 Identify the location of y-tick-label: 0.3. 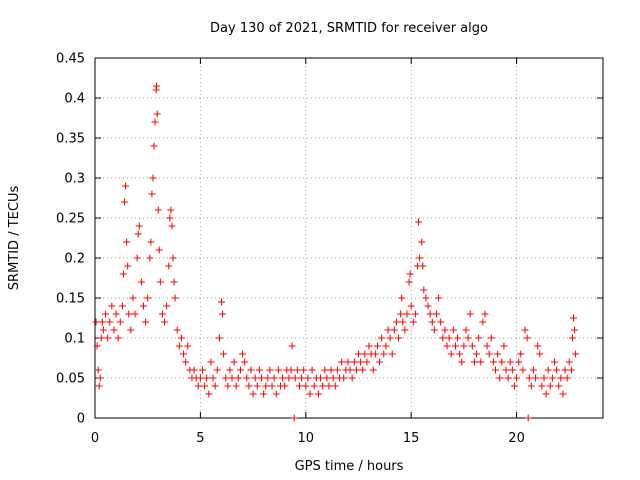
(74, 179).